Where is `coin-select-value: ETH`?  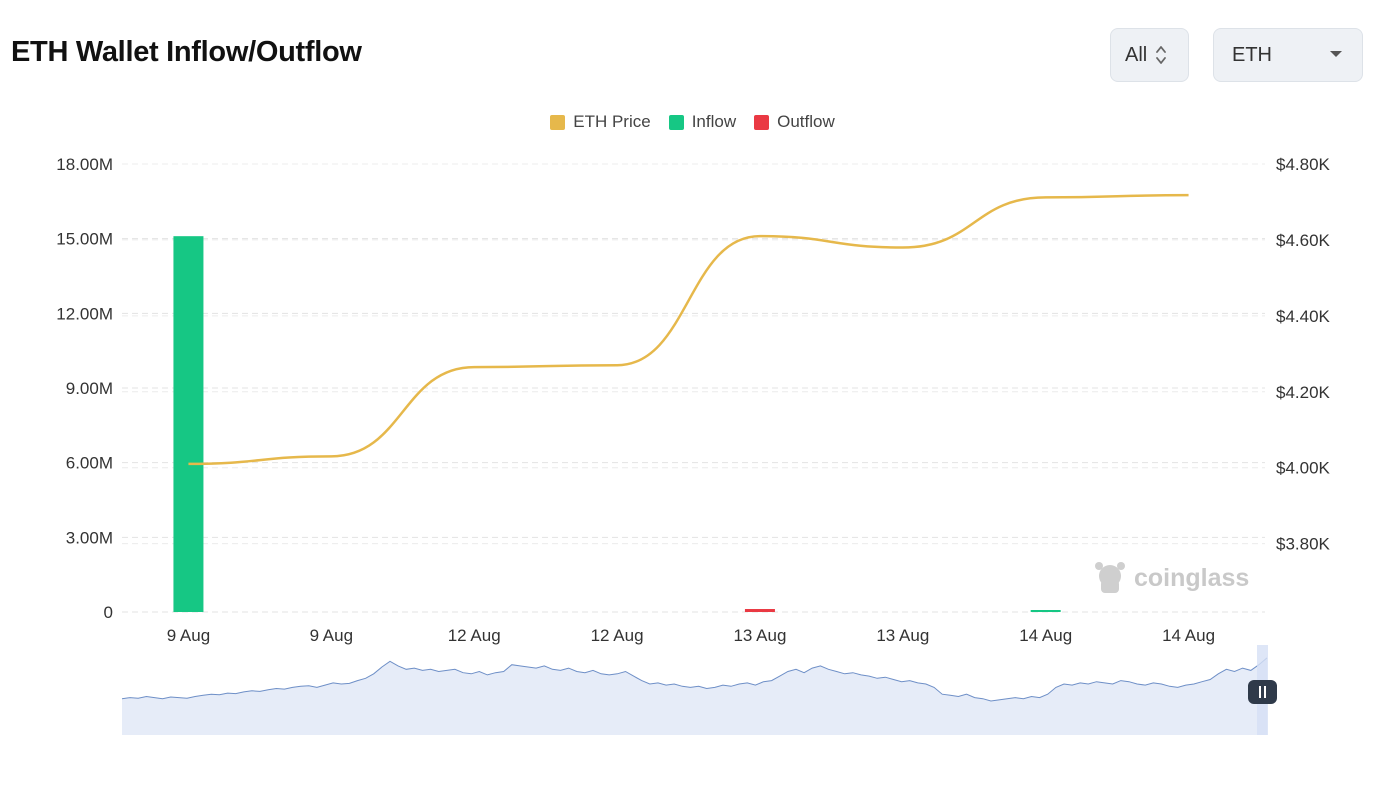
coin-select-value: ETH is located at coordinates (1252, 54).